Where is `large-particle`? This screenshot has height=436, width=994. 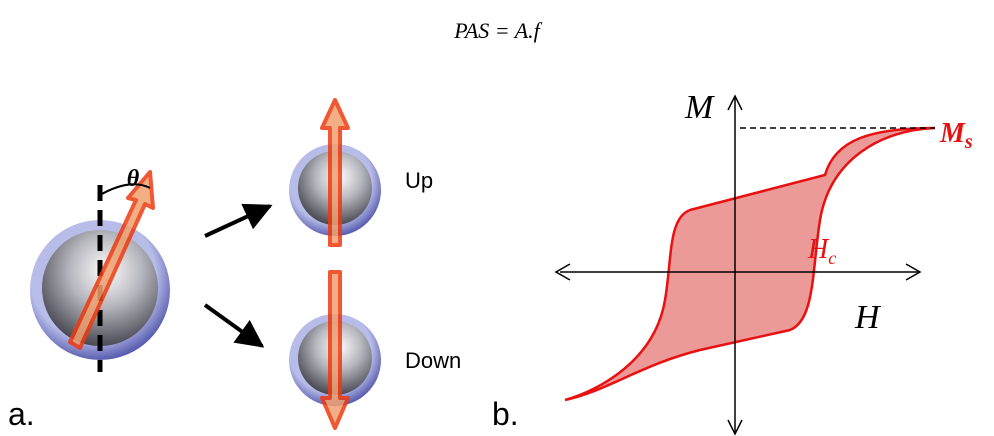
large-particle is located at coordinates (100, 271).